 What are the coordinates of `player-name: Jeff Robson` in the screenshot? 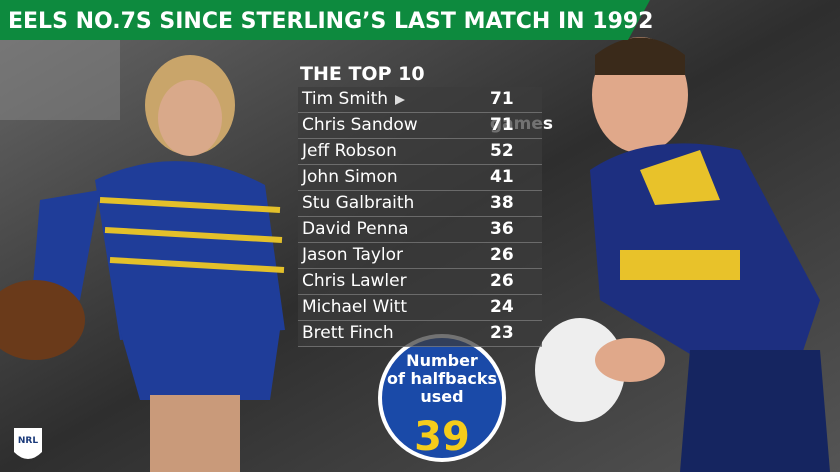 It's located at (349, 151).